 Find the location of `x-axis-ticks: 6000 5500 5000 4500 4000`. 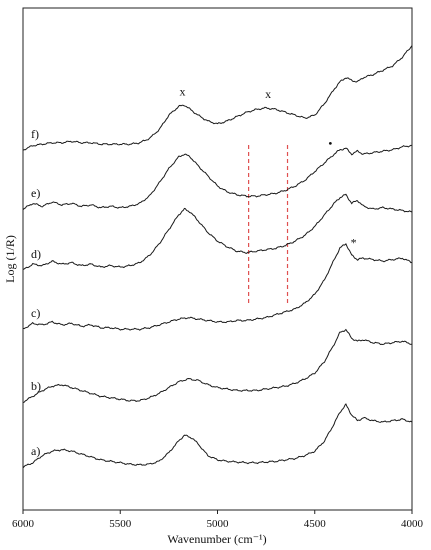

x-axis-ticks: 6000 5500 5000 4500 4000 is located at coordinates (218, 520).